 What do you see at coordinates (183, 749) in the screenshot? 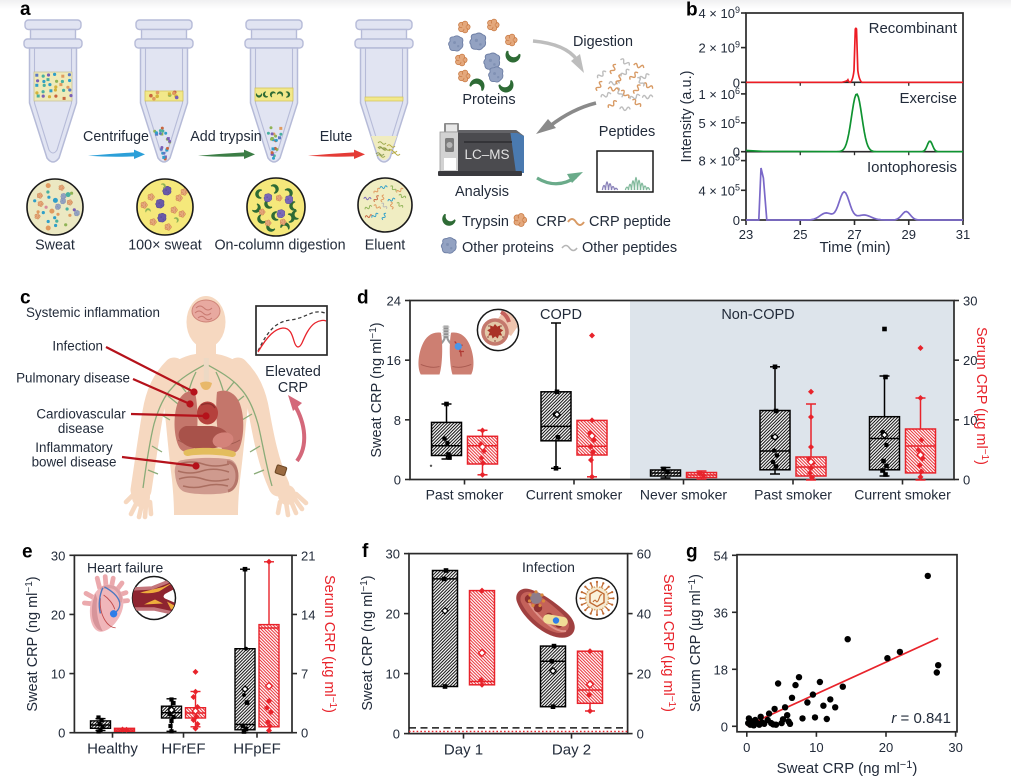
I see `svg-text: HFrEF` at bounding box center [183, 749].